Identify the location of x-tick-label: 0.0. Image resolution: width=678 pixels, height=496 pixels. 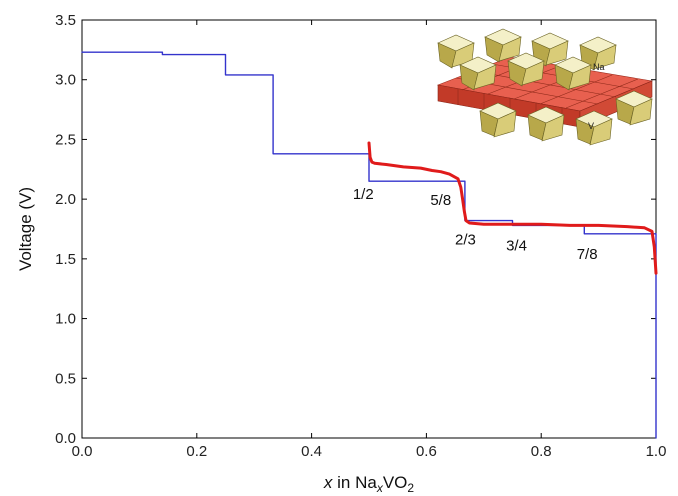
(82, 451).